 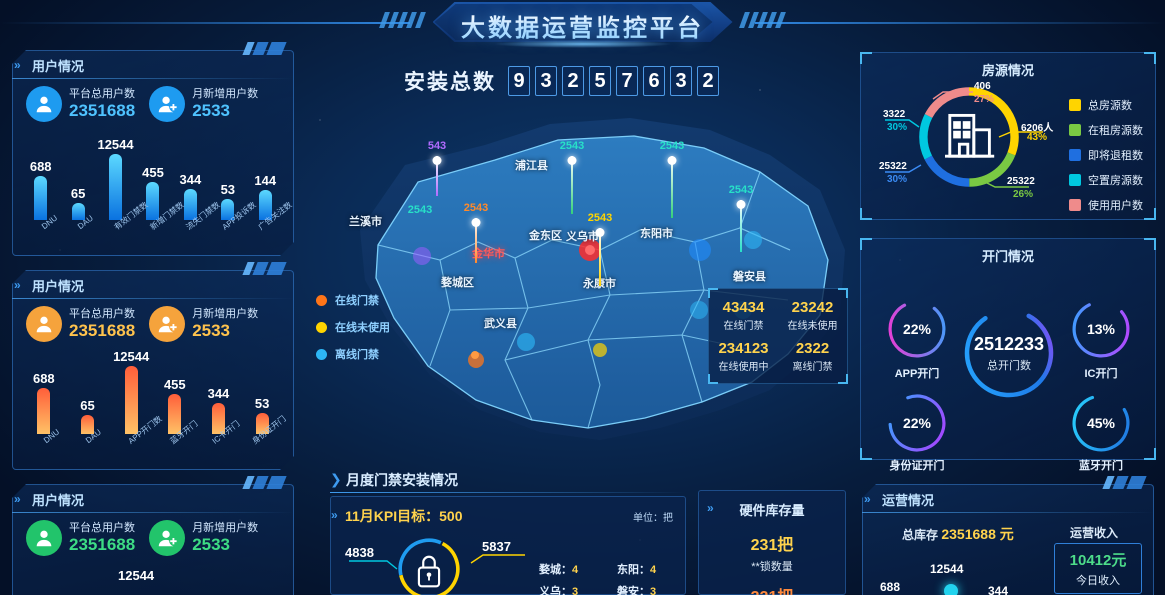 I want to click on map-label-wucheng: 婺城区, so click(x=457, y=283).